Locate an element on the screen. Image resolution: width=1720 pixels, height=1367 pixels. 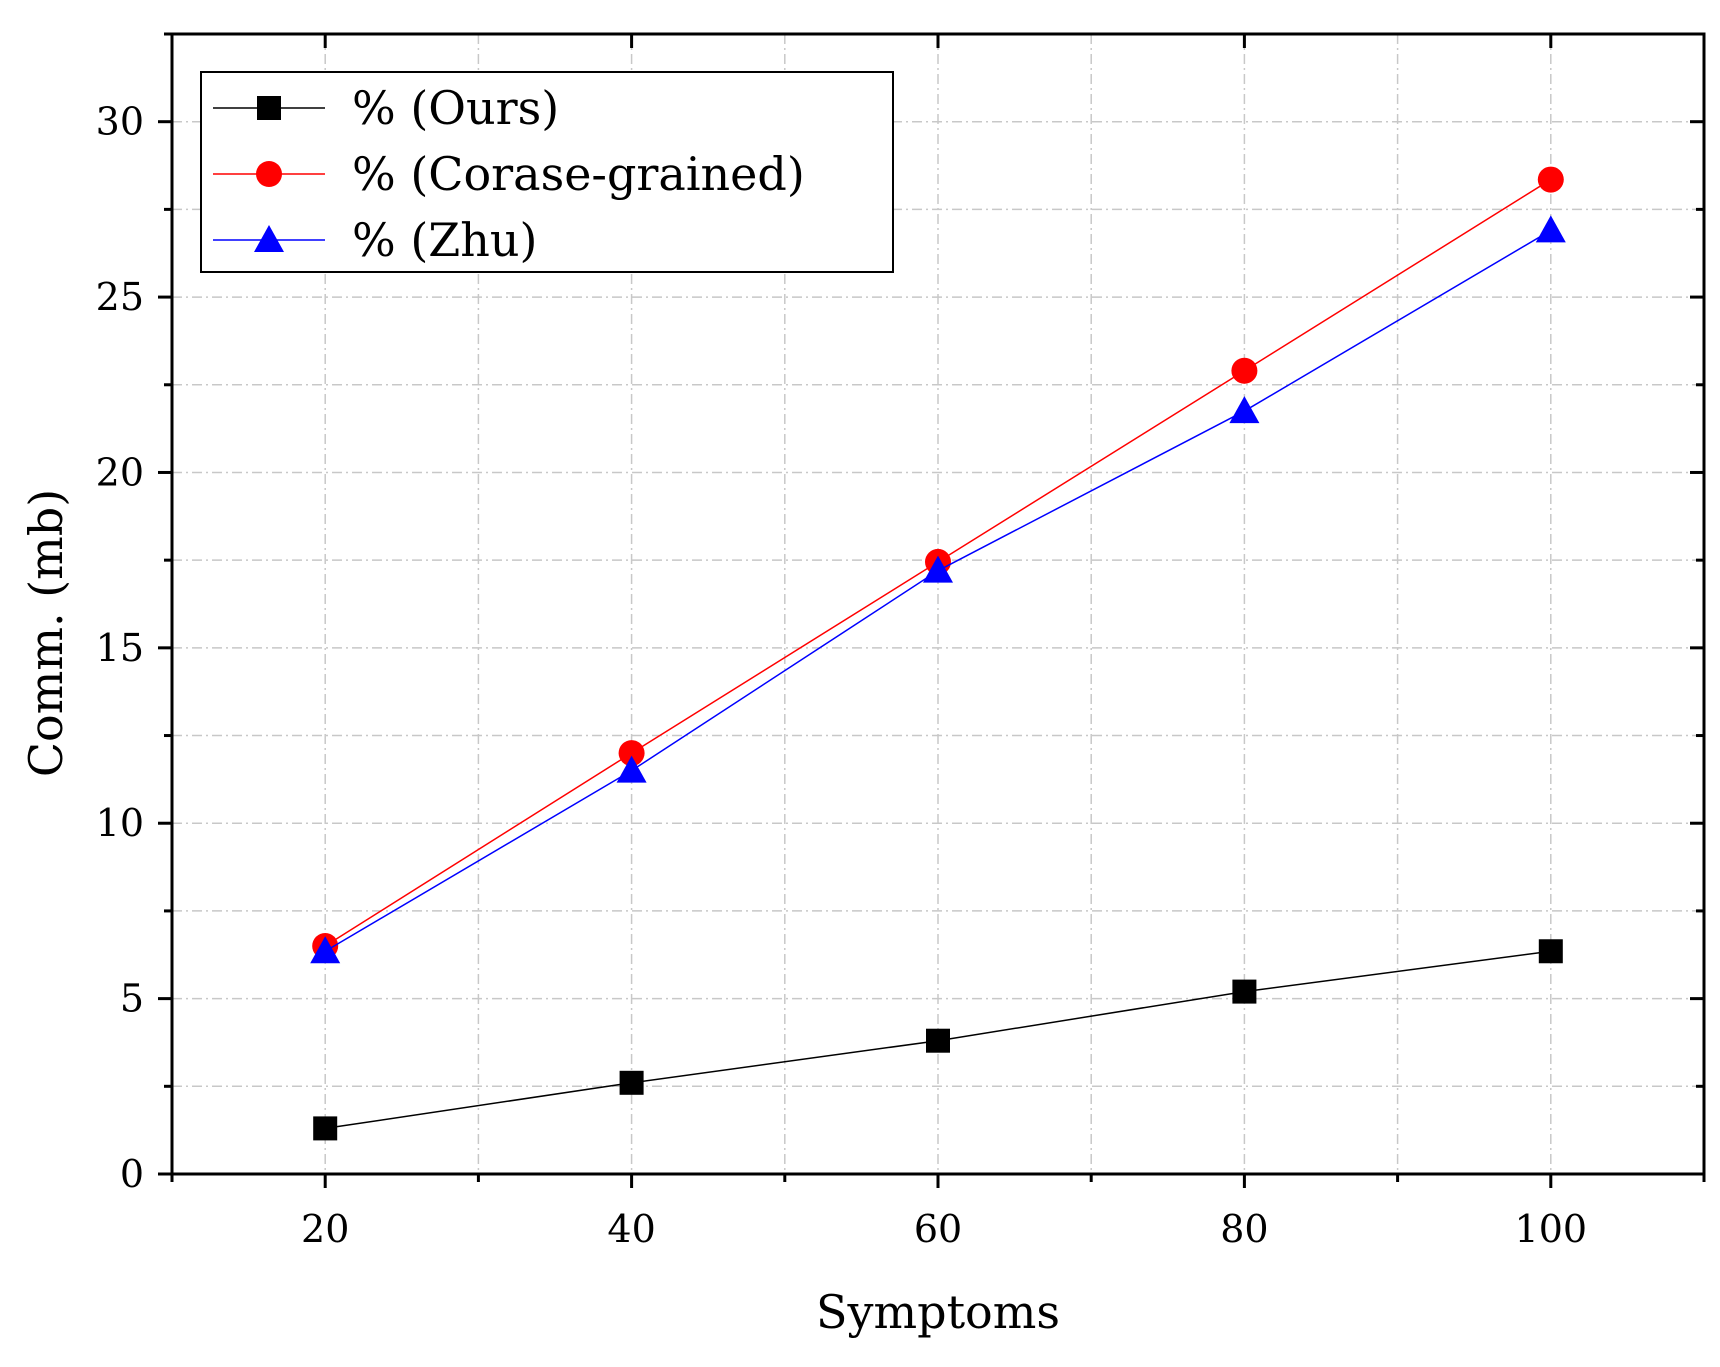
y-tick-label: 30 is located at coordinates (120, 122).